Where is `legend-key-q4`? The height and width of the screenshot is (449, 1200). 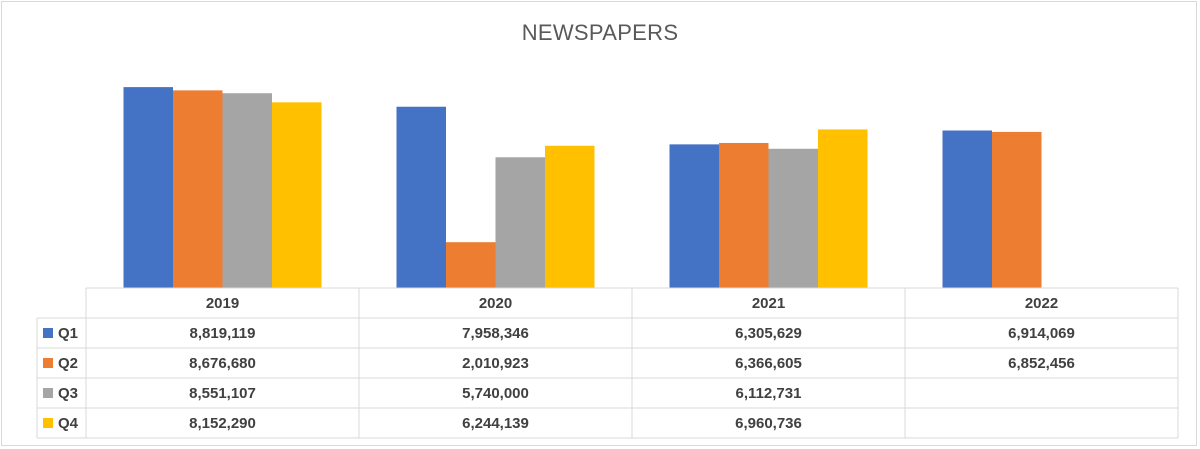 legend-key-q4 is located at coordinates (48, 423).